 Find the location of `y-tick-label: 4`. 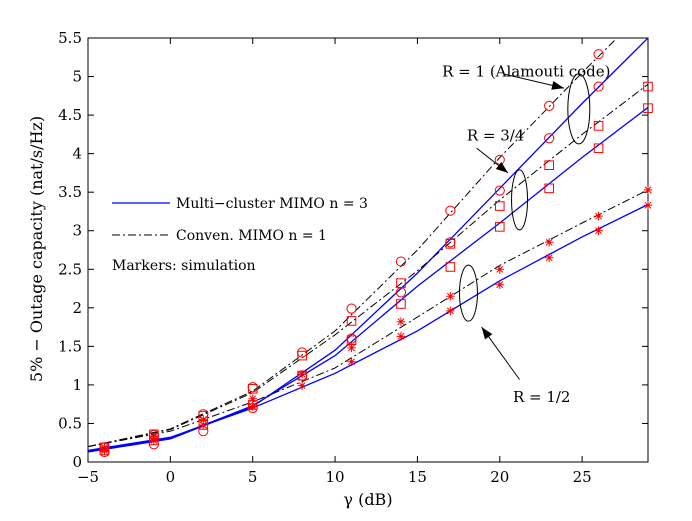

y-tick-label: 4 is located at coordinates (77, 154).